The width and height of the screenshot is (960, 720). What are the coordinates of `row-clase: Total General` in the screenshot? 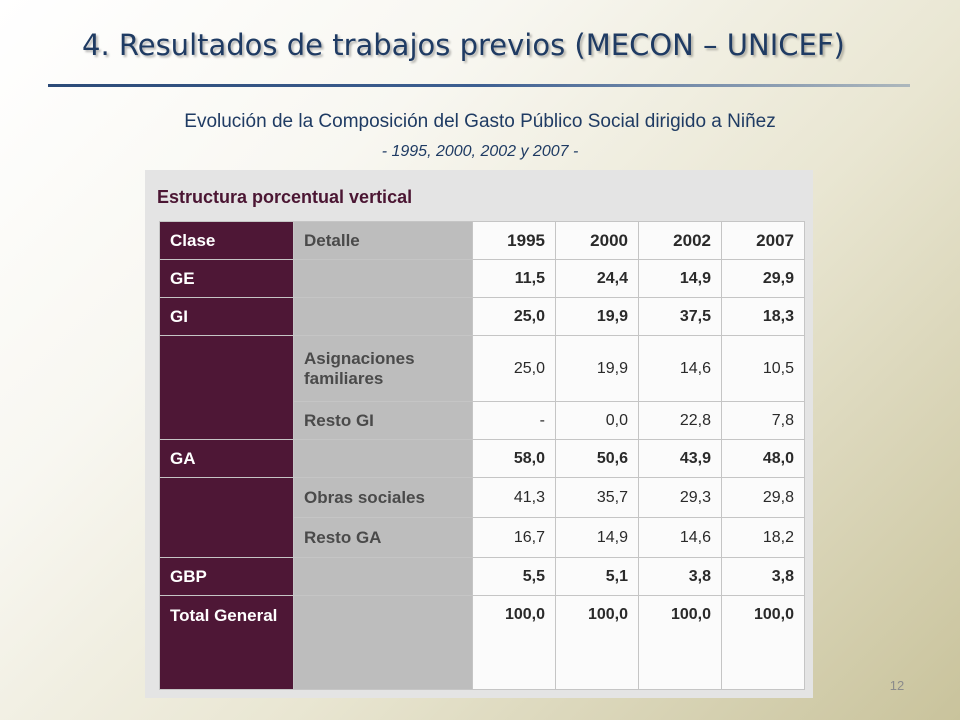 It's located at (226, 642).